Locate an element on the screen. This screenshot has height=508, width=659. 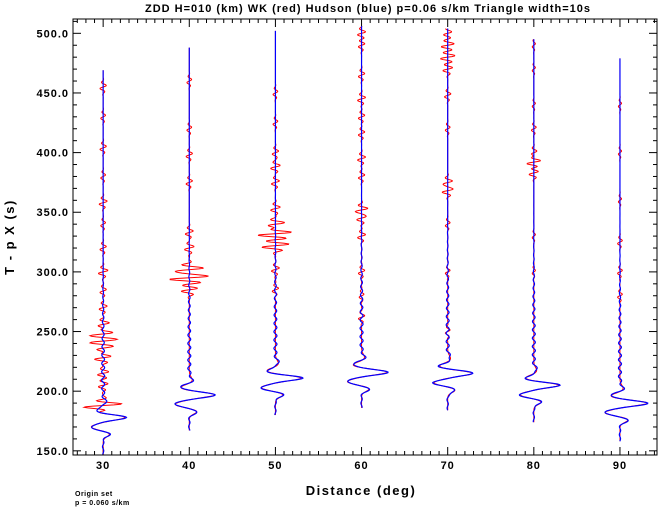
x-tick-label: 90 is located at coordinates (620, 466).